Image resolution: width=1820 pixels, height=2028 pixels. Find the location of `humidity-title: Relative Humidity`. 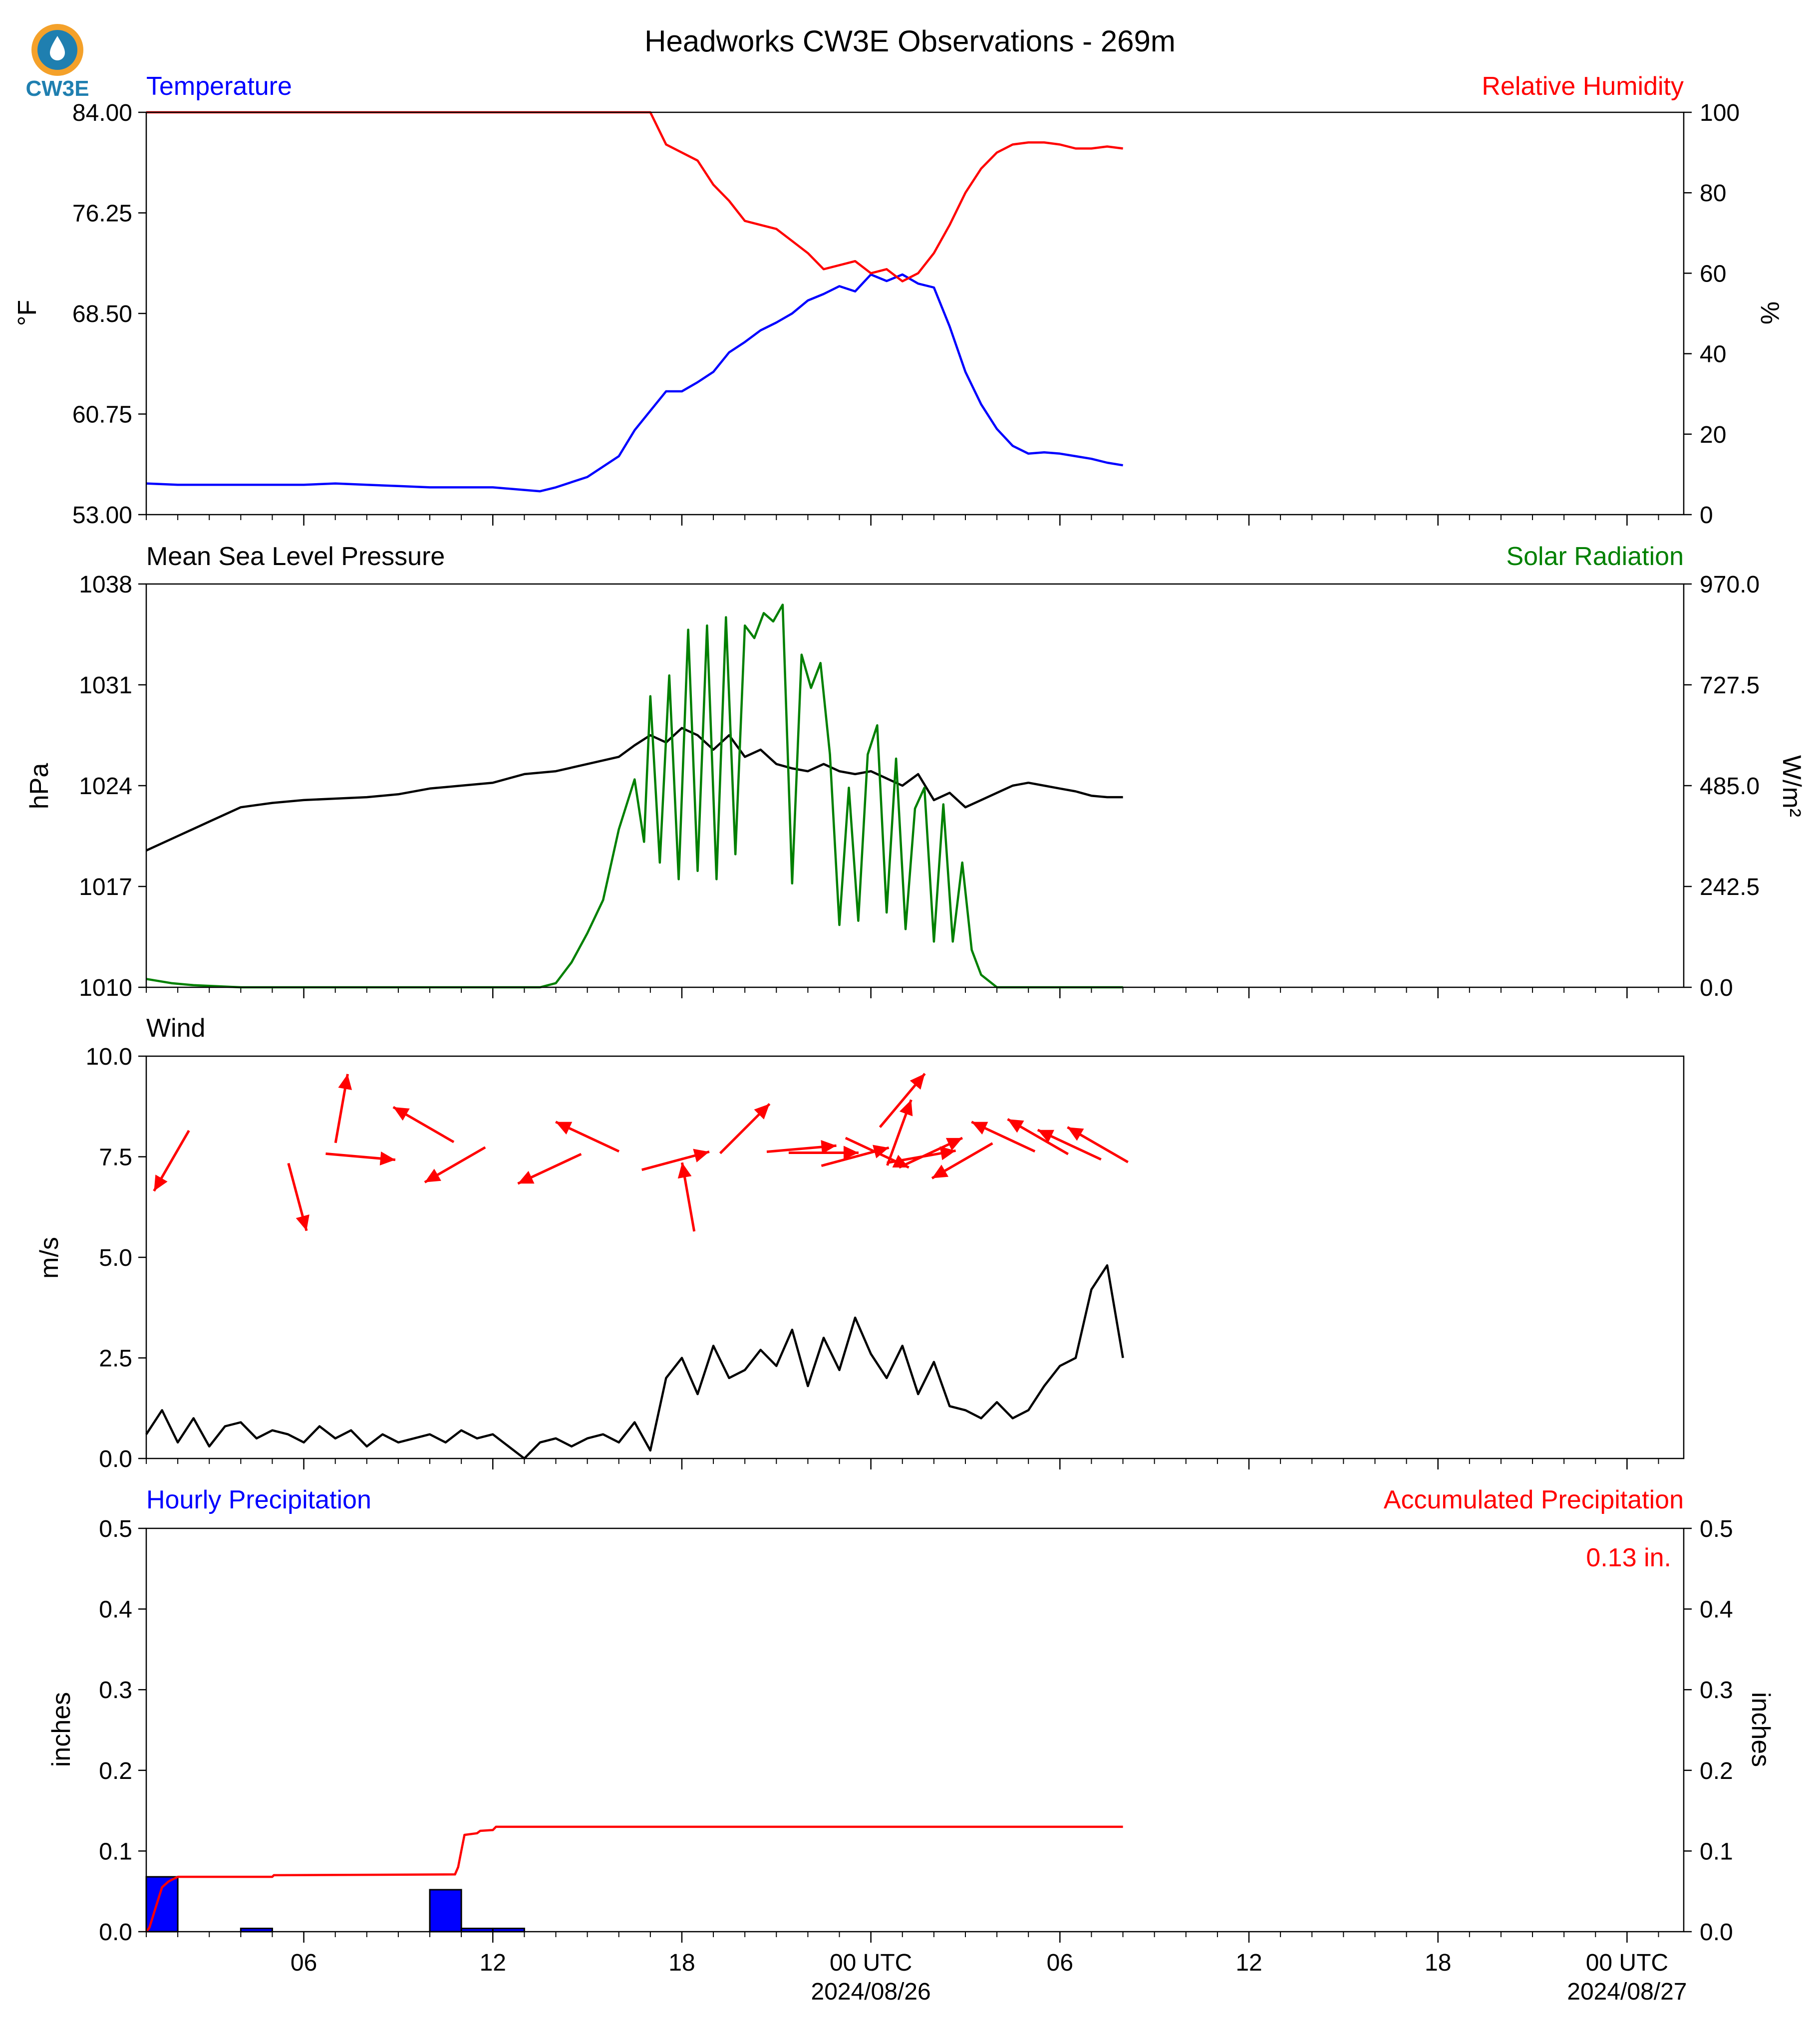

humidity-title: Relative Humidity is located at coordinates (1583, 86).